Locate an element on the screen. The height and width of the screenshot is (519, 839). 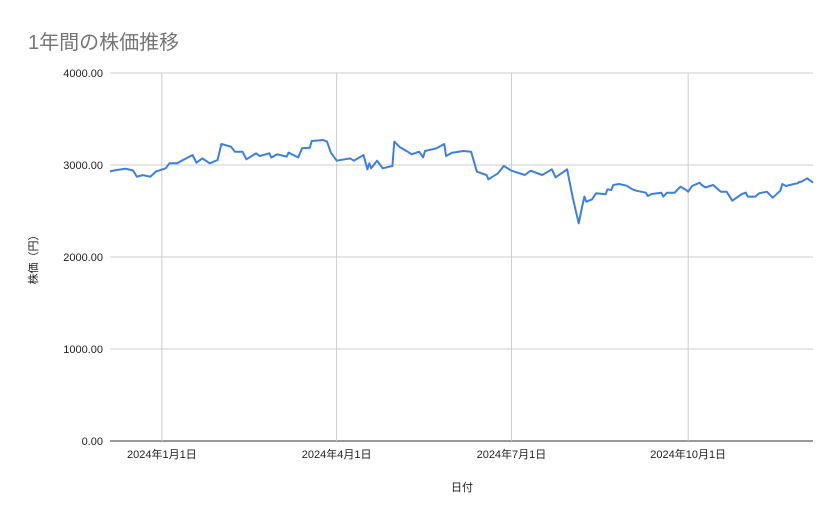
series is located at coordinates (461, 182).